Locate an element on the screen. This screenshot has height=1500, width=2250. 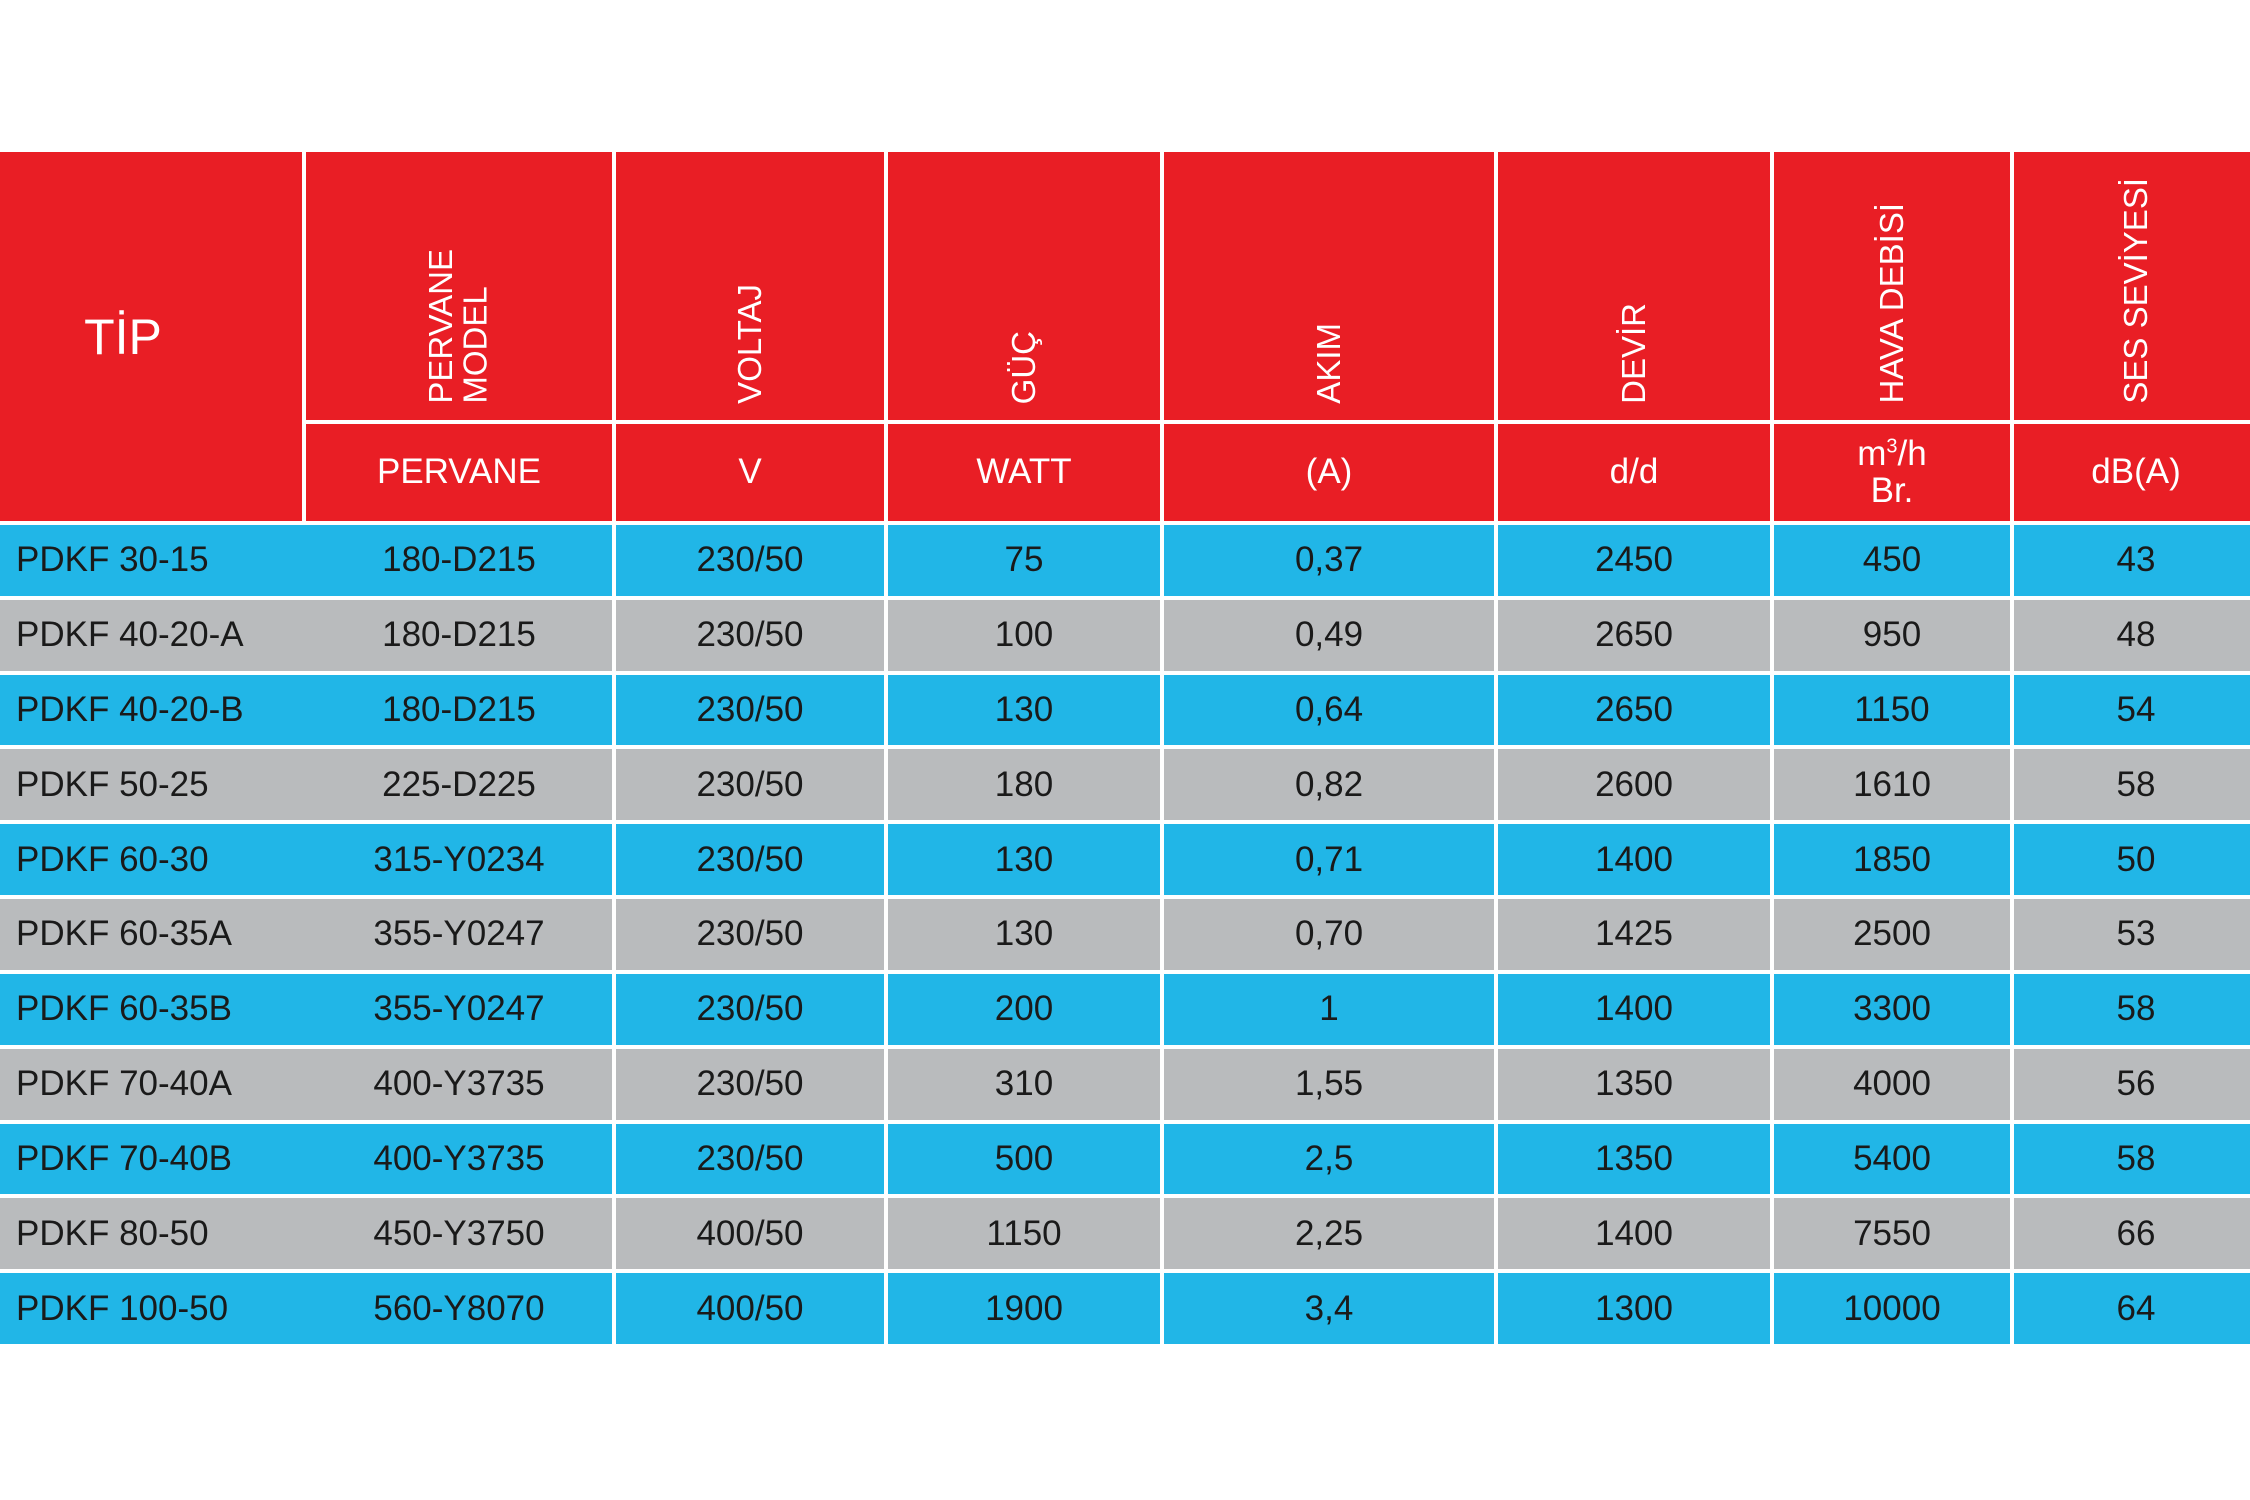
table-cell-hava-debisi: 5400 is located at coordinates (1894, 1161).